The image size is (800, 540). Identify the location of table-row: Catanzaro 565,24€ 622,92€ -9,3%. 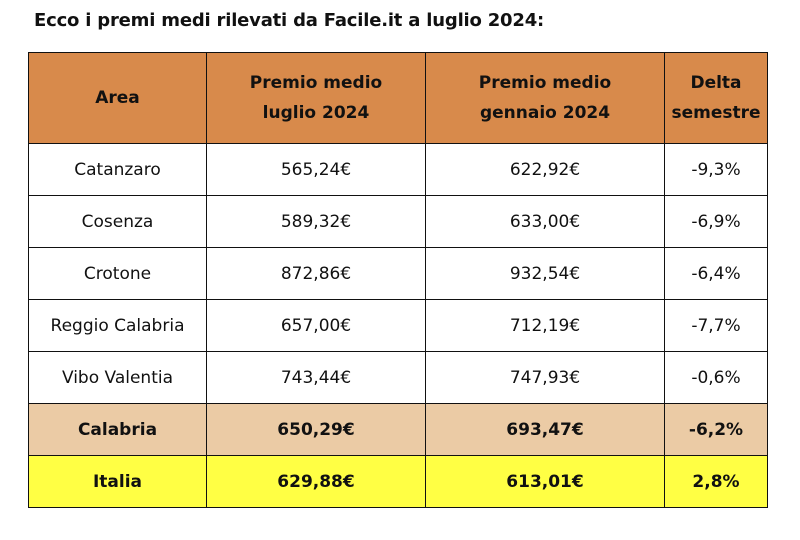
(398, 169).